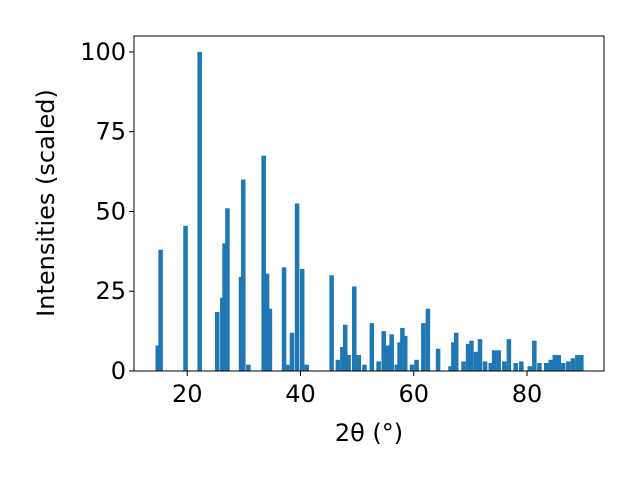 The image size is (640, 480). Describe the element at coordinates (118, 371) in the screenshot. I see `y-tick-label-0: 0` at that location.